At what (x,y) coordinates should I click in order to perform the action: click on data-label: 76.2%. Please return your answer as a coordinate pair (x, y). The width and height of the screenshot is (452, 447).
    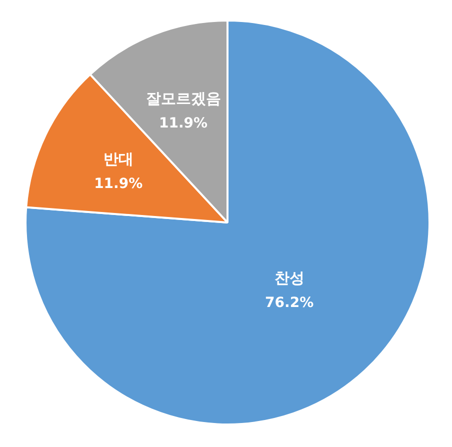
    Looking at the image, I should click on (289, 303).